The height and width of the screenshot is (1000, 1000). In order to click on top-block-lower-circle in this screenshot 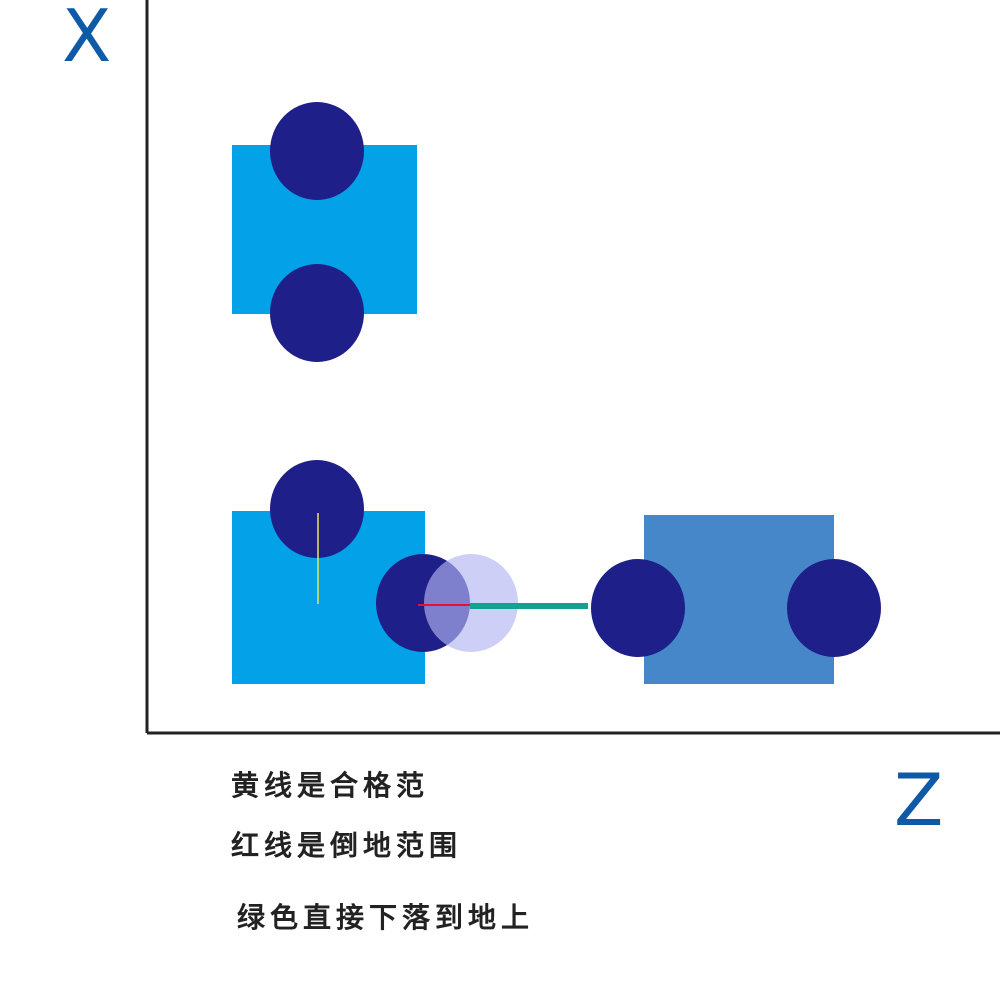, I will do `click(317, 313)`.